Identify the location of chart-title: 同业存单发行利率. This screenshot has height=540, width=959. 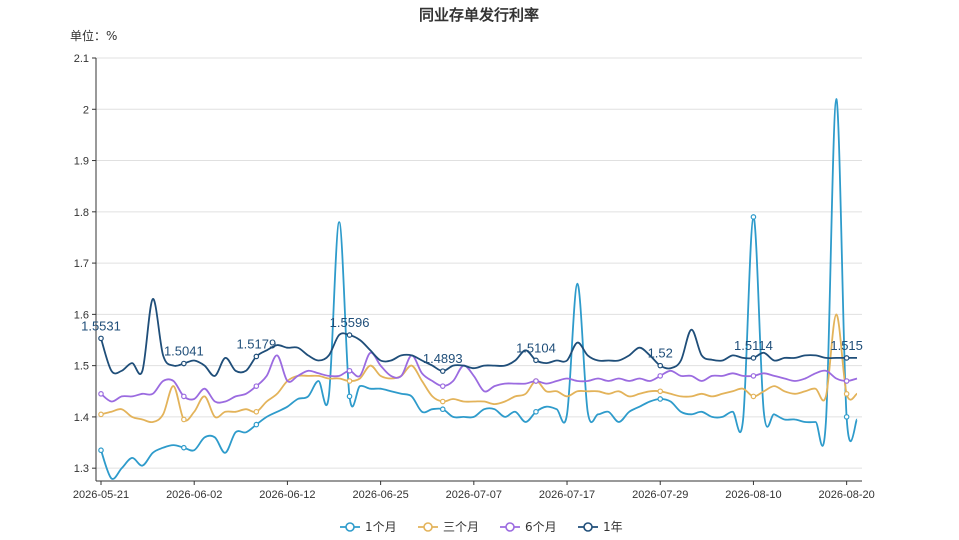
(479, 15).